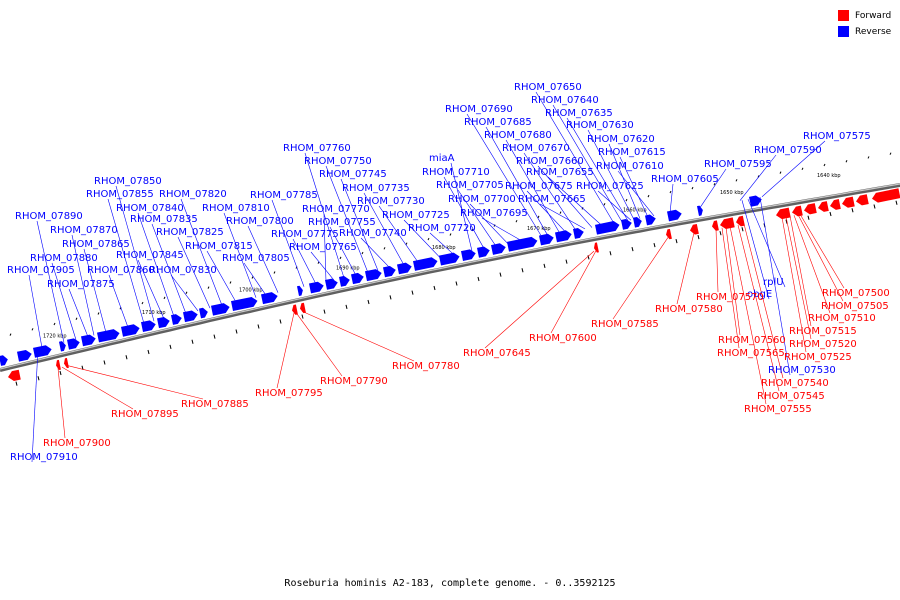  Describe the element at coordinates (348, 269) in the screenshot. I see `scale-tick-label: 1690 kbp` at that location.